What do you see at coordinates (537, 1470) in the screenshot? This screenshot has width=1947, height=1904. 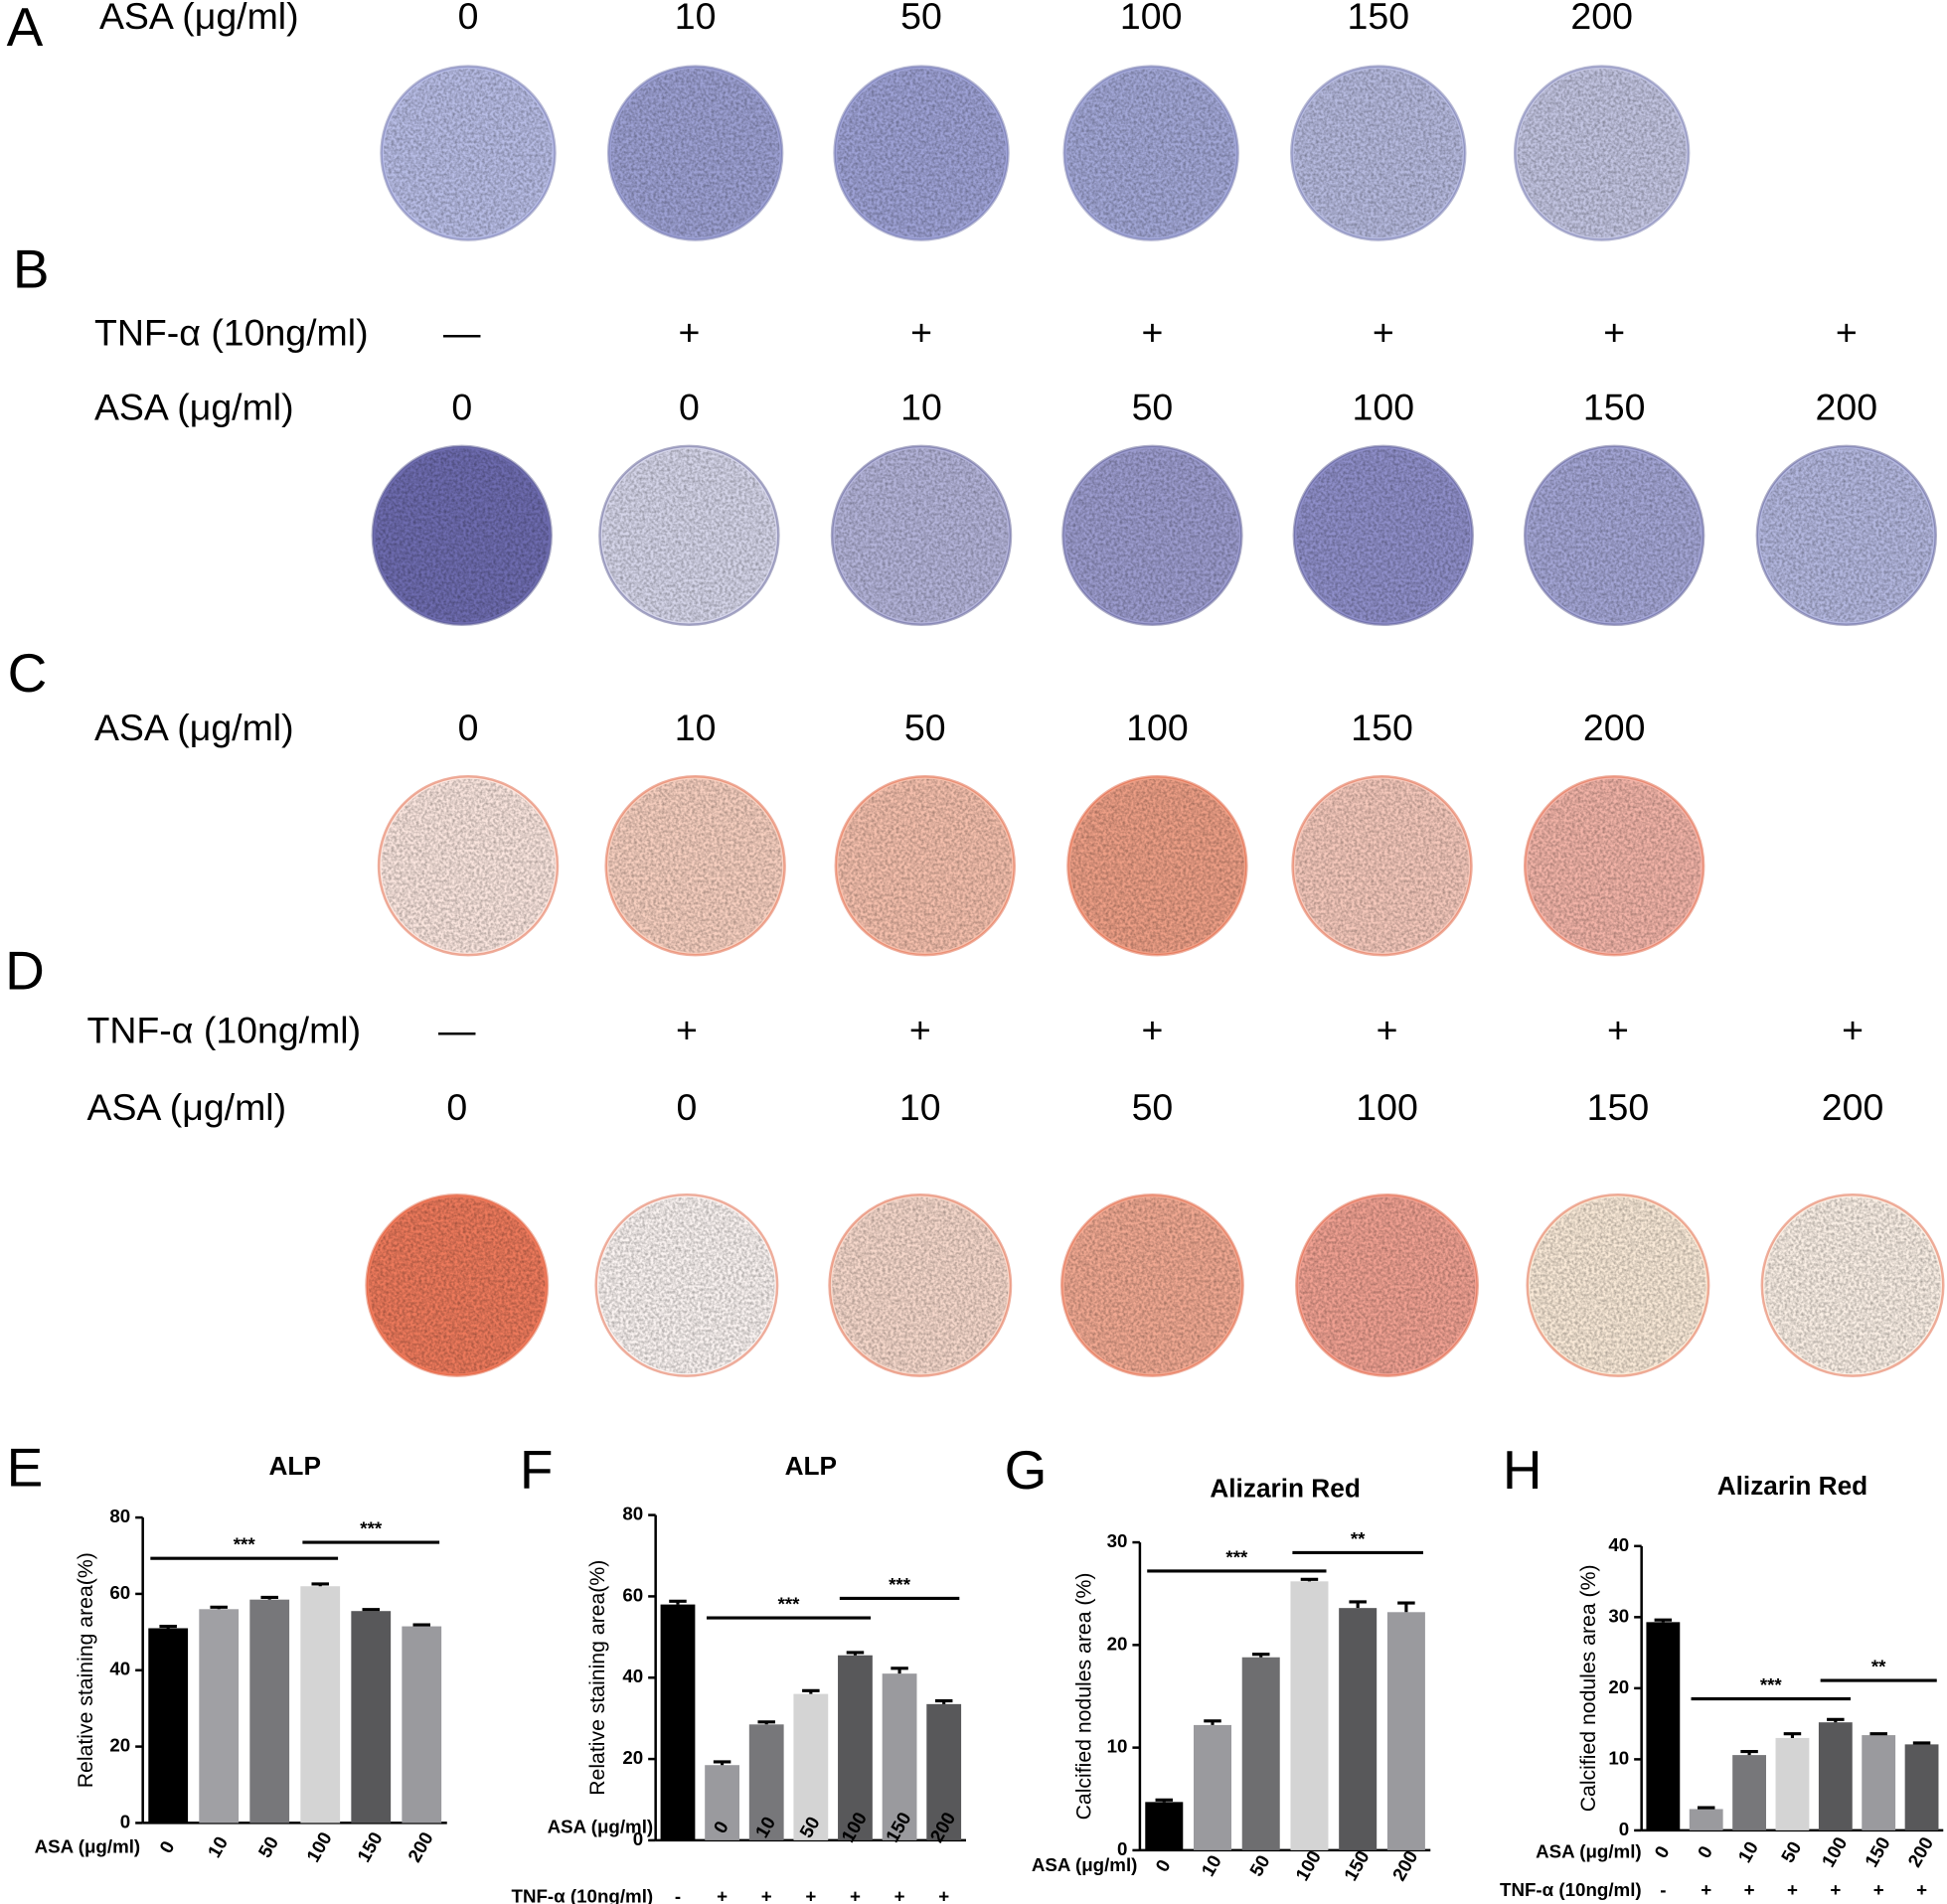 I see `panel-letter: F` at bounding box center [537, 1470].